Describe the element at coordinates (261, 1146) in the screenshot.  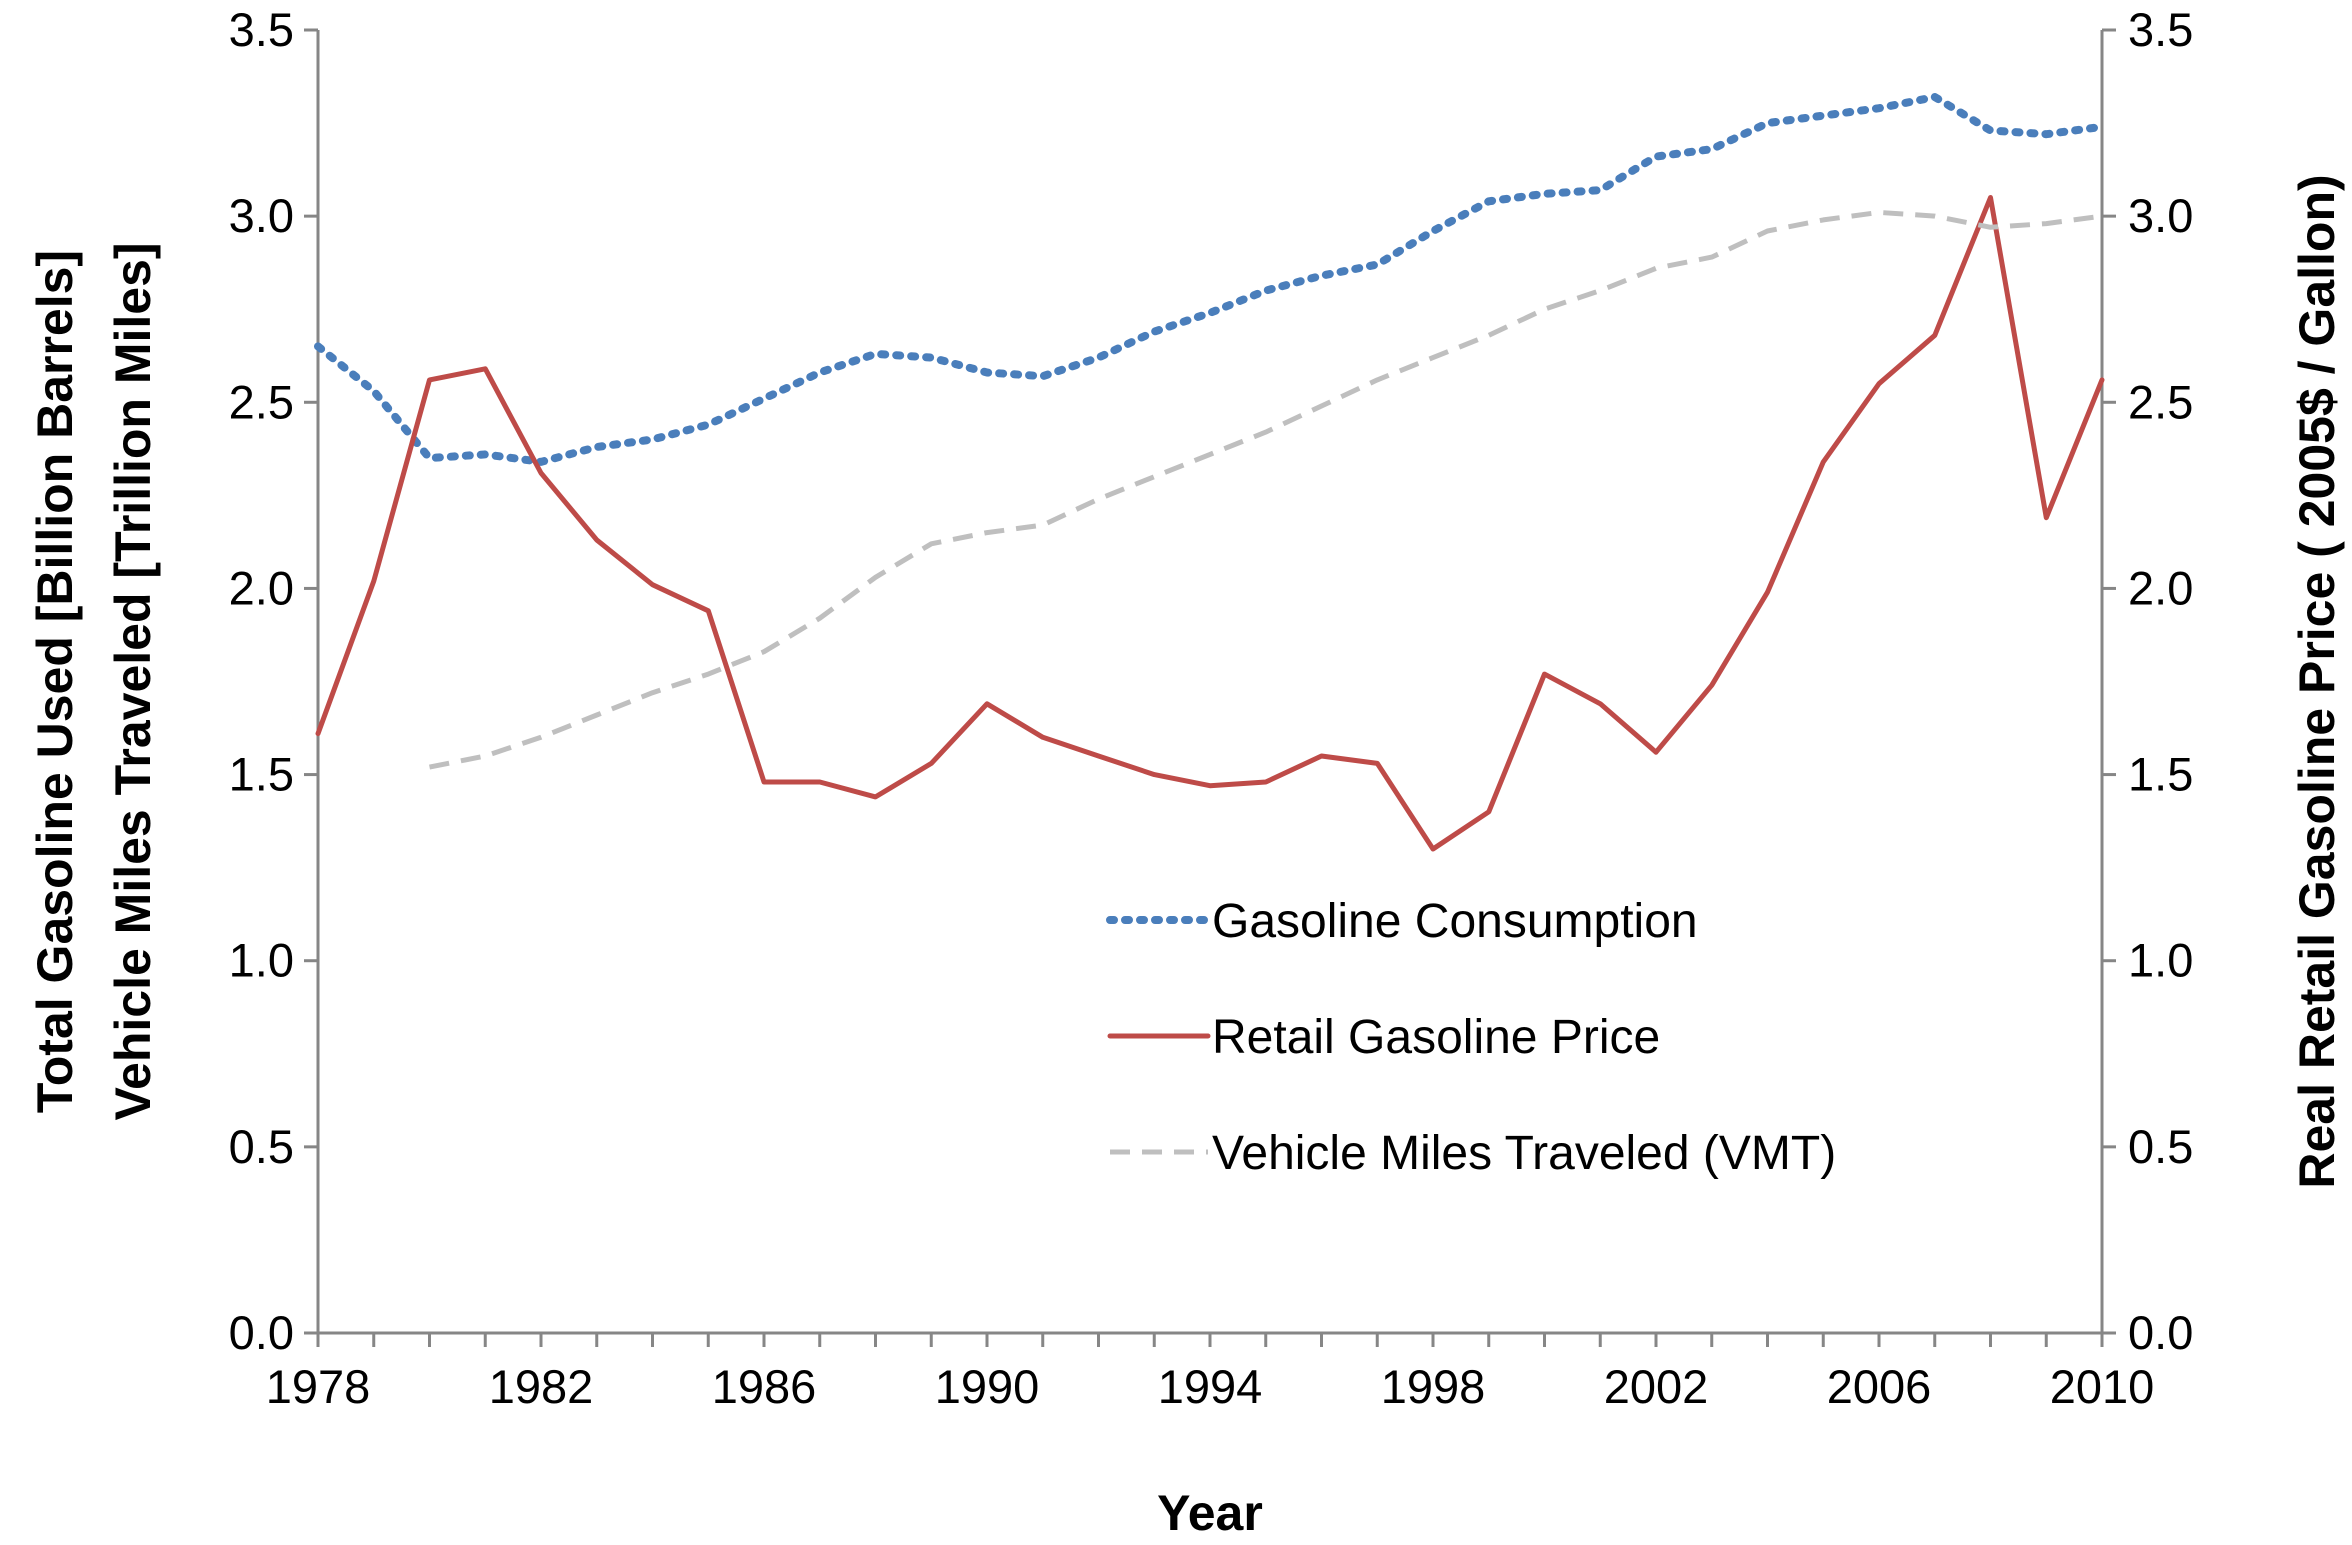
I see `y-left-tick-label-0.5: 0.5` at that location.